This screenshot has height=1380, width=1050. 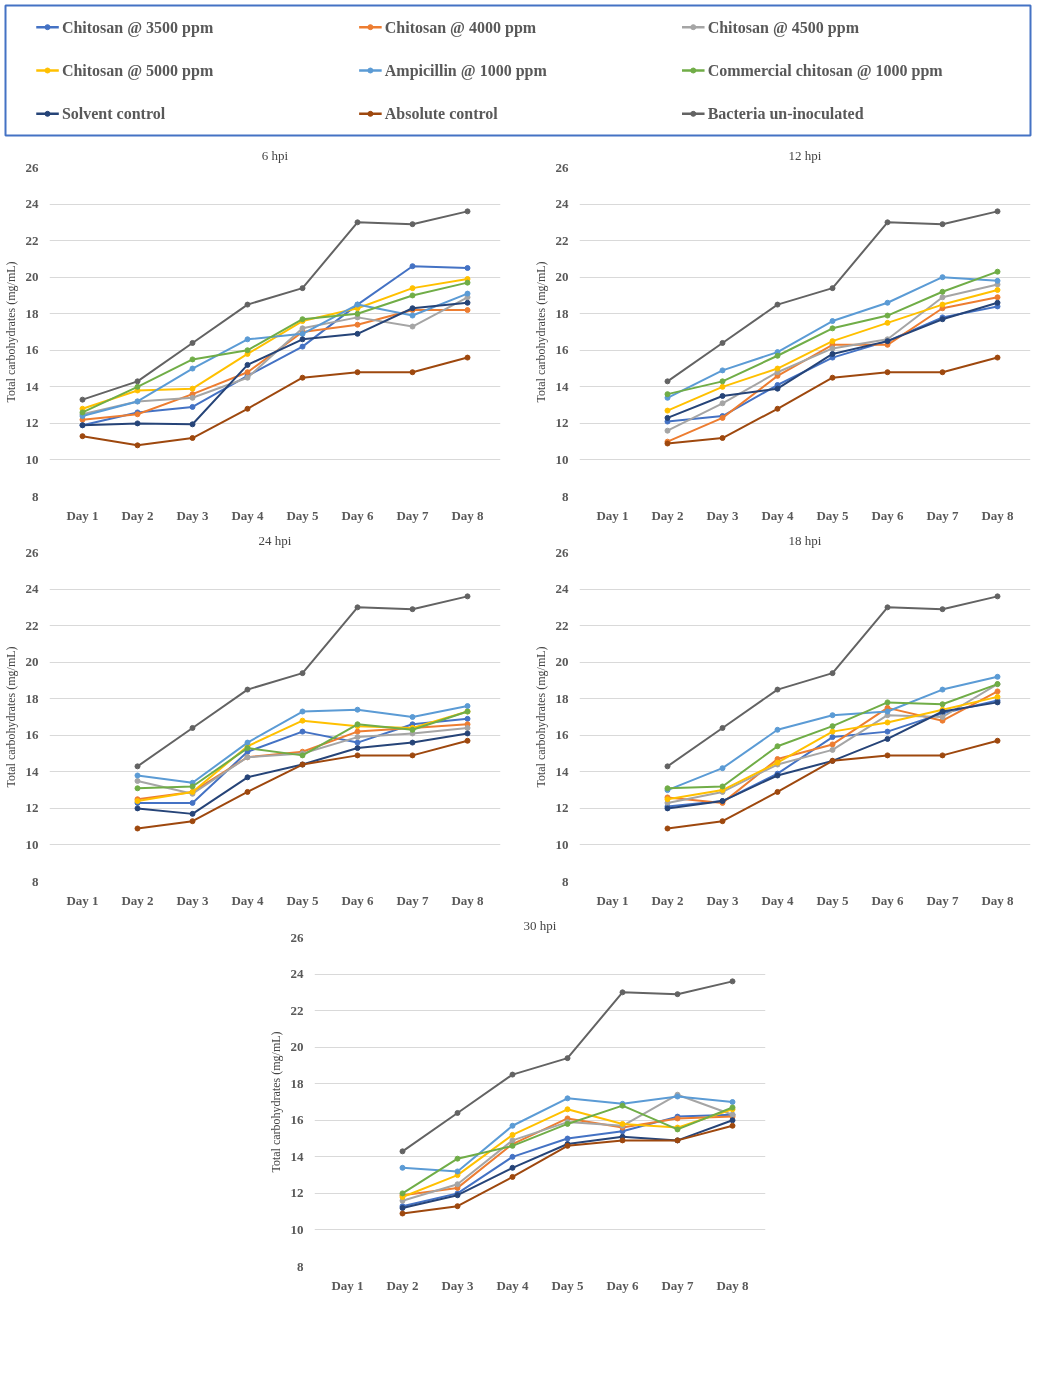 What do you see at coordinates (825, 71) in the screenshot?
I see `legend-label: Commercial chitosan @ 1000 ppm` at bounding box center [825, 71].